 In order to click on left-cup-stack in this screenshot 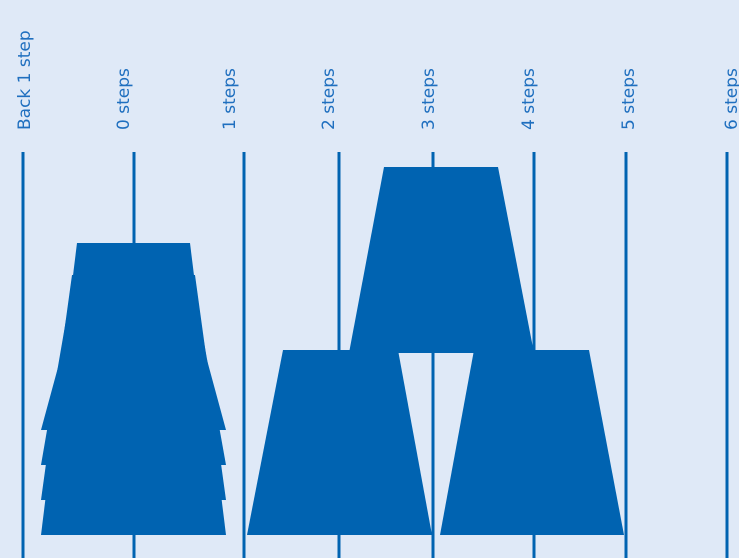, I will do `click(133, 389)`.